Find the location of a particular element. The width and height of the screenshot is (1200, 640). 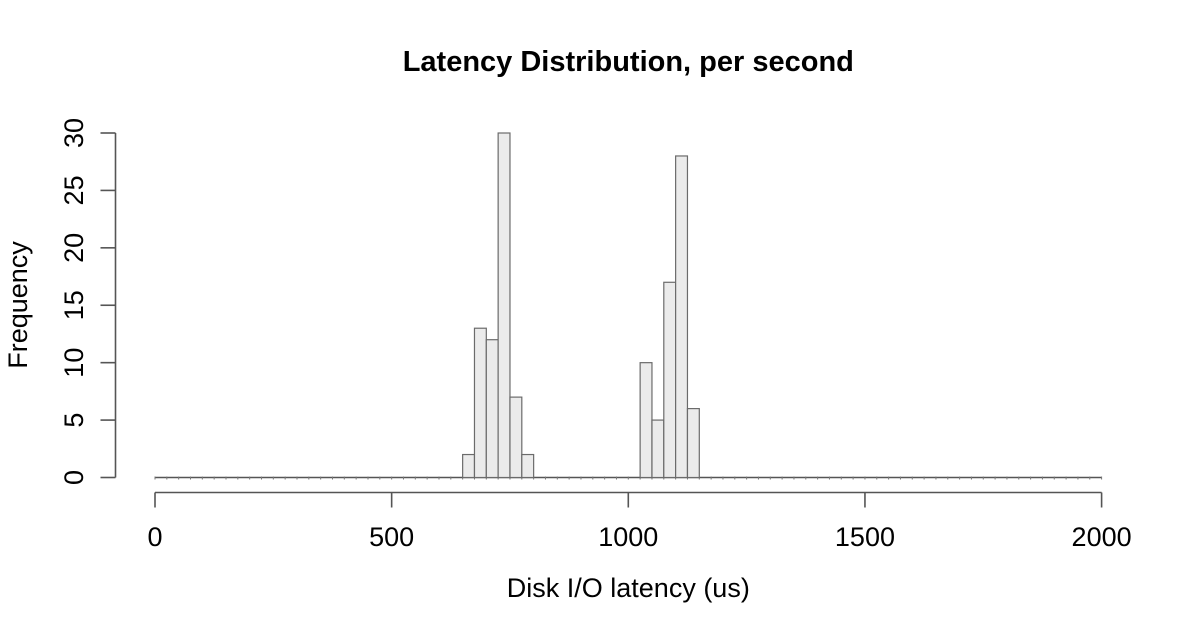

x-tick-label: 1500 is located at coordinates (865, 537).